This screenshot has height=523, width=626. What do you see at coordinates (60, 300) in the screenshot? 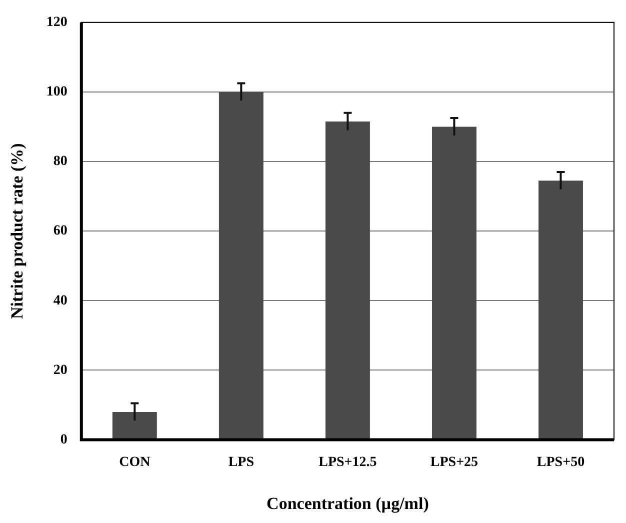
I see `y-tick-label: 40` at bounding box center [60, 300].